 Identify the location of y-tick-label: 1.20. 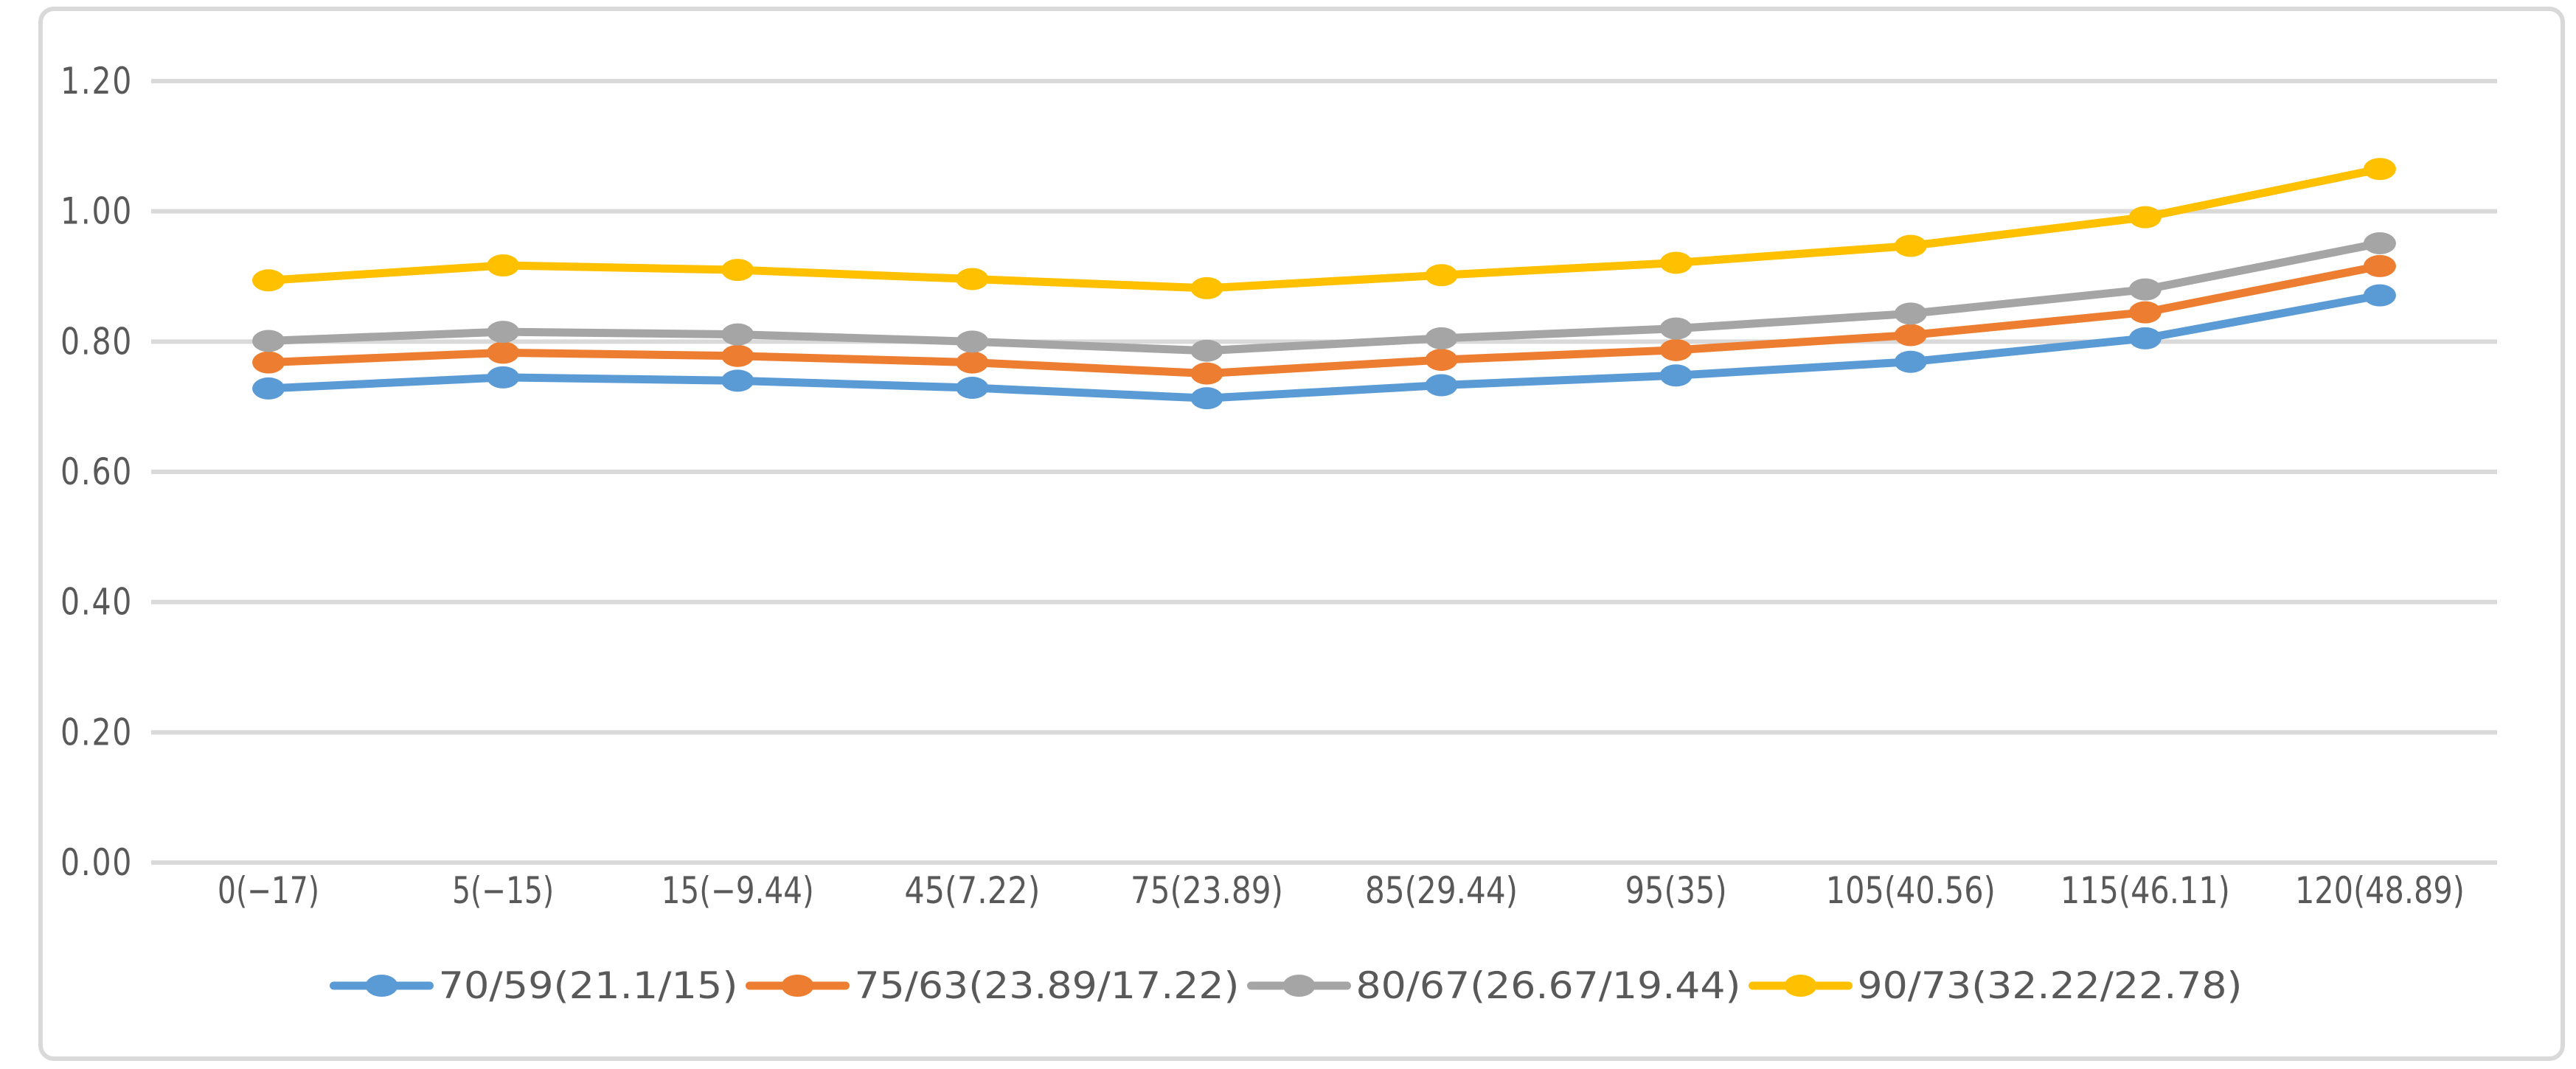
(96, 81).